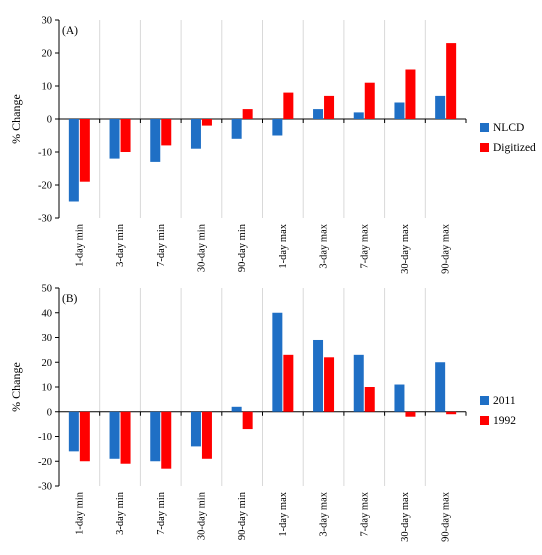 Image resolution: width=542 pixels, height=555 pixels. What do you see at coordinates (236, 409) in the screenshot?
I see `bar-2011-90-day-min` at bounding box center [236, 409].